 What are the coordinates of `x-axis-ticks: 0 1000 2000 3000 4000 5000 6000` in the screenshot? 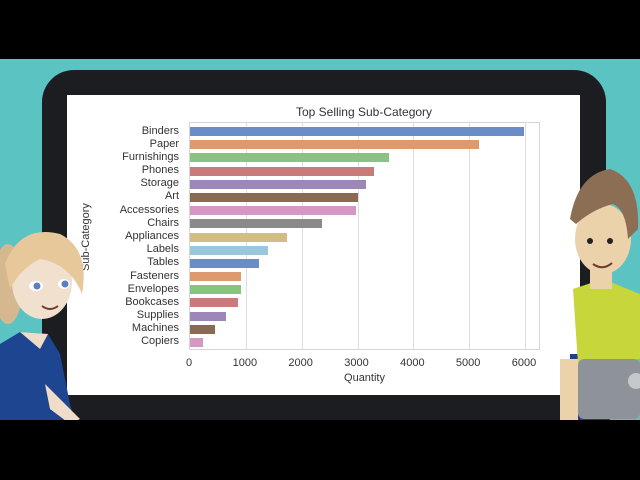 It's located at (362, 364).